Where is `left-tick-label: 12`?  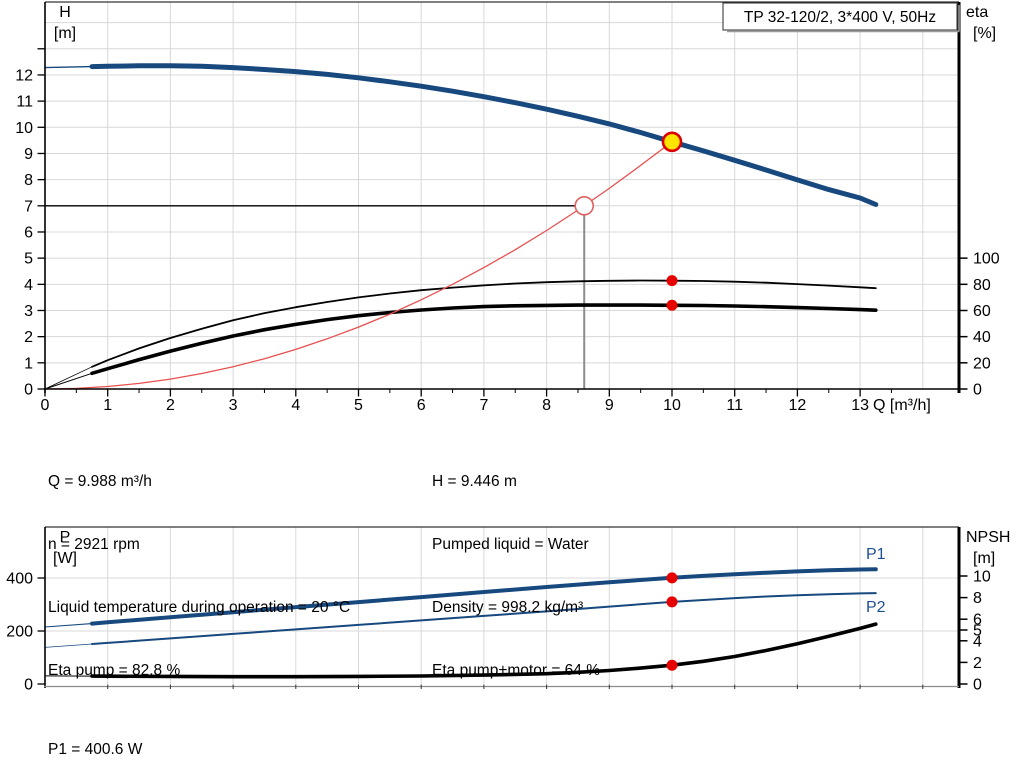
left-tick-label: 12 is located at coordinates (24, 75).